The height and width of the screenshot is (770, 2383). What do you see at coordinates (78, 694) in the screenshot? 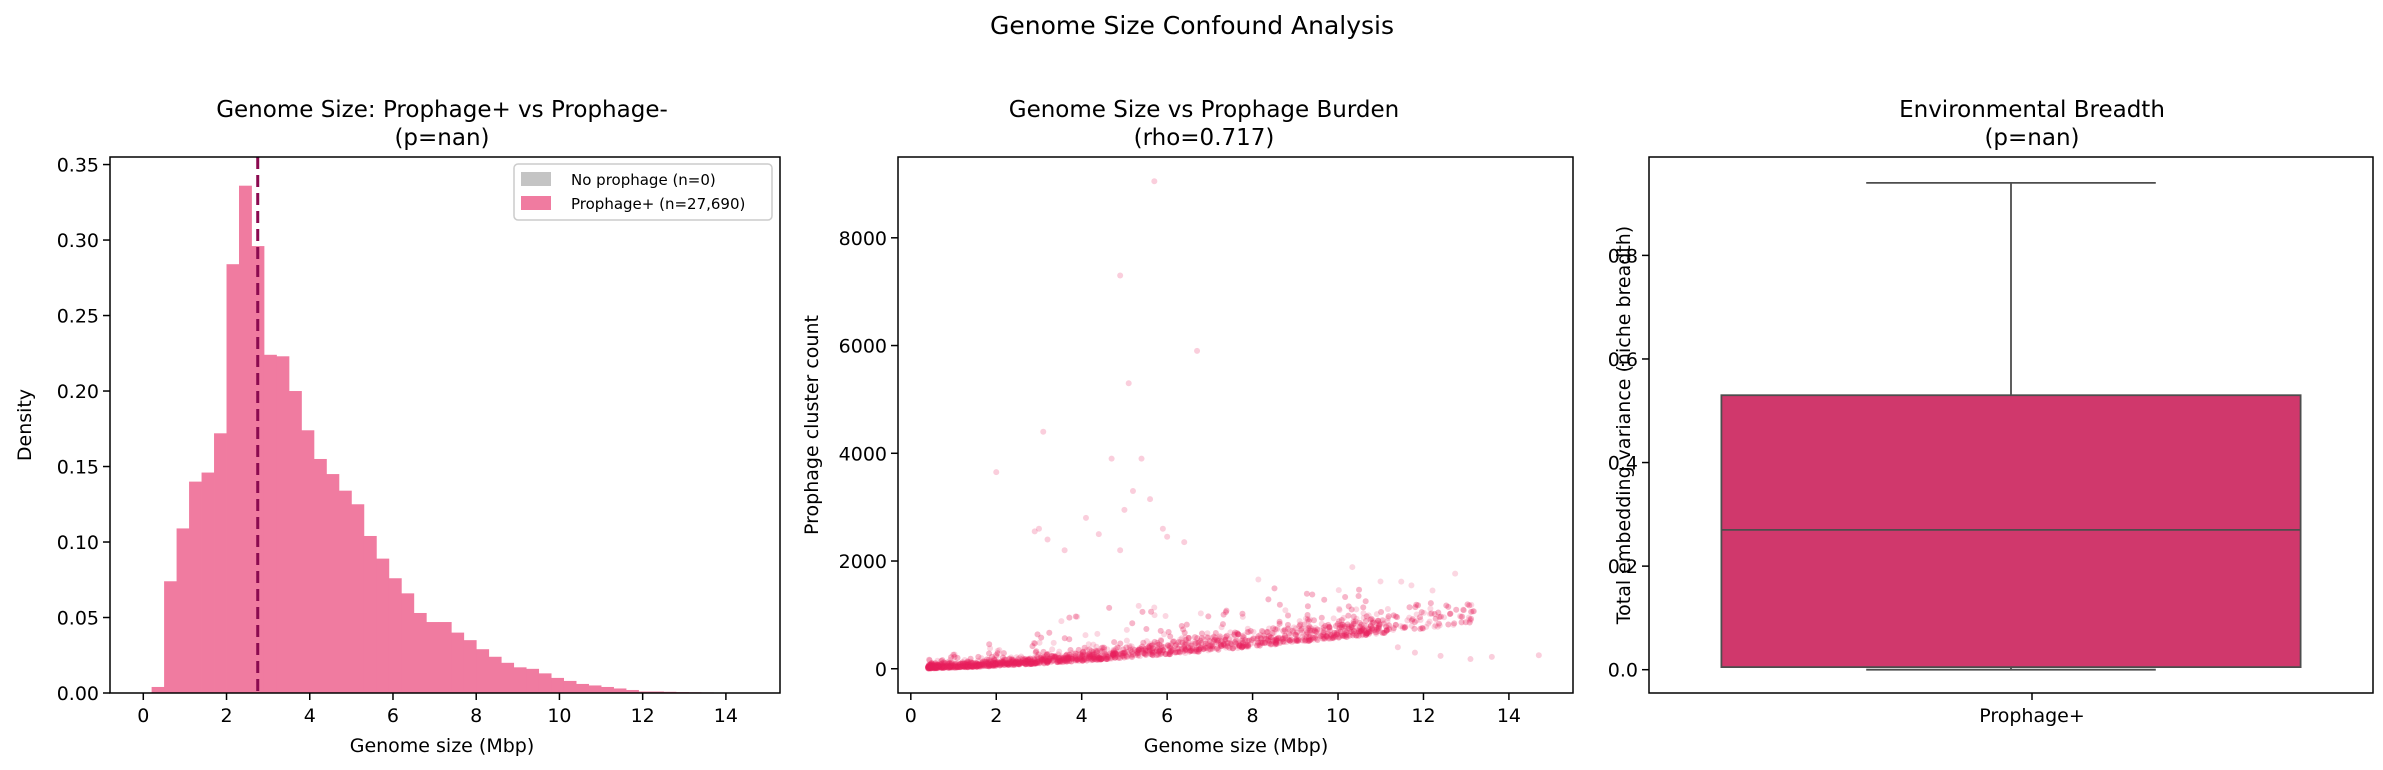
I see `y-tick-label: 0.00` at bounding box center [78, 694].